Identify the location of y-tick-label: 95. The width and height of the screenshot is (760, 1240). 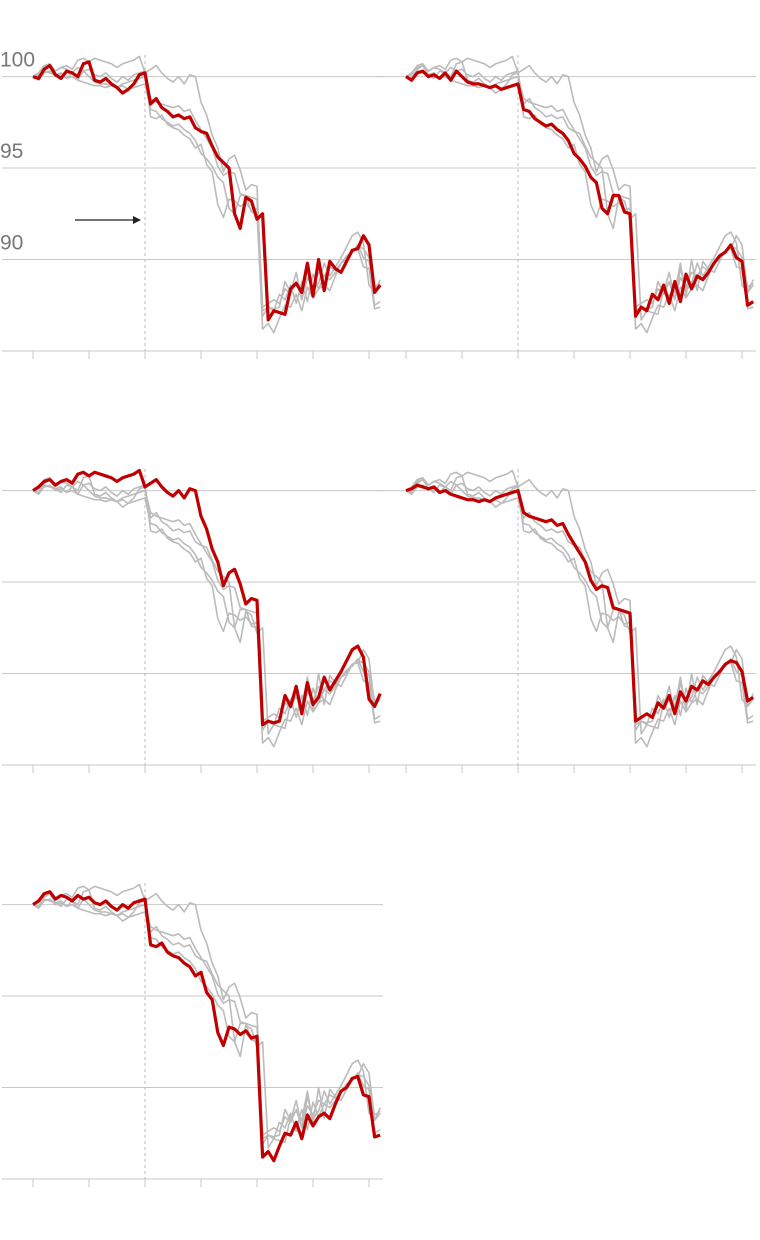
(11, 151).